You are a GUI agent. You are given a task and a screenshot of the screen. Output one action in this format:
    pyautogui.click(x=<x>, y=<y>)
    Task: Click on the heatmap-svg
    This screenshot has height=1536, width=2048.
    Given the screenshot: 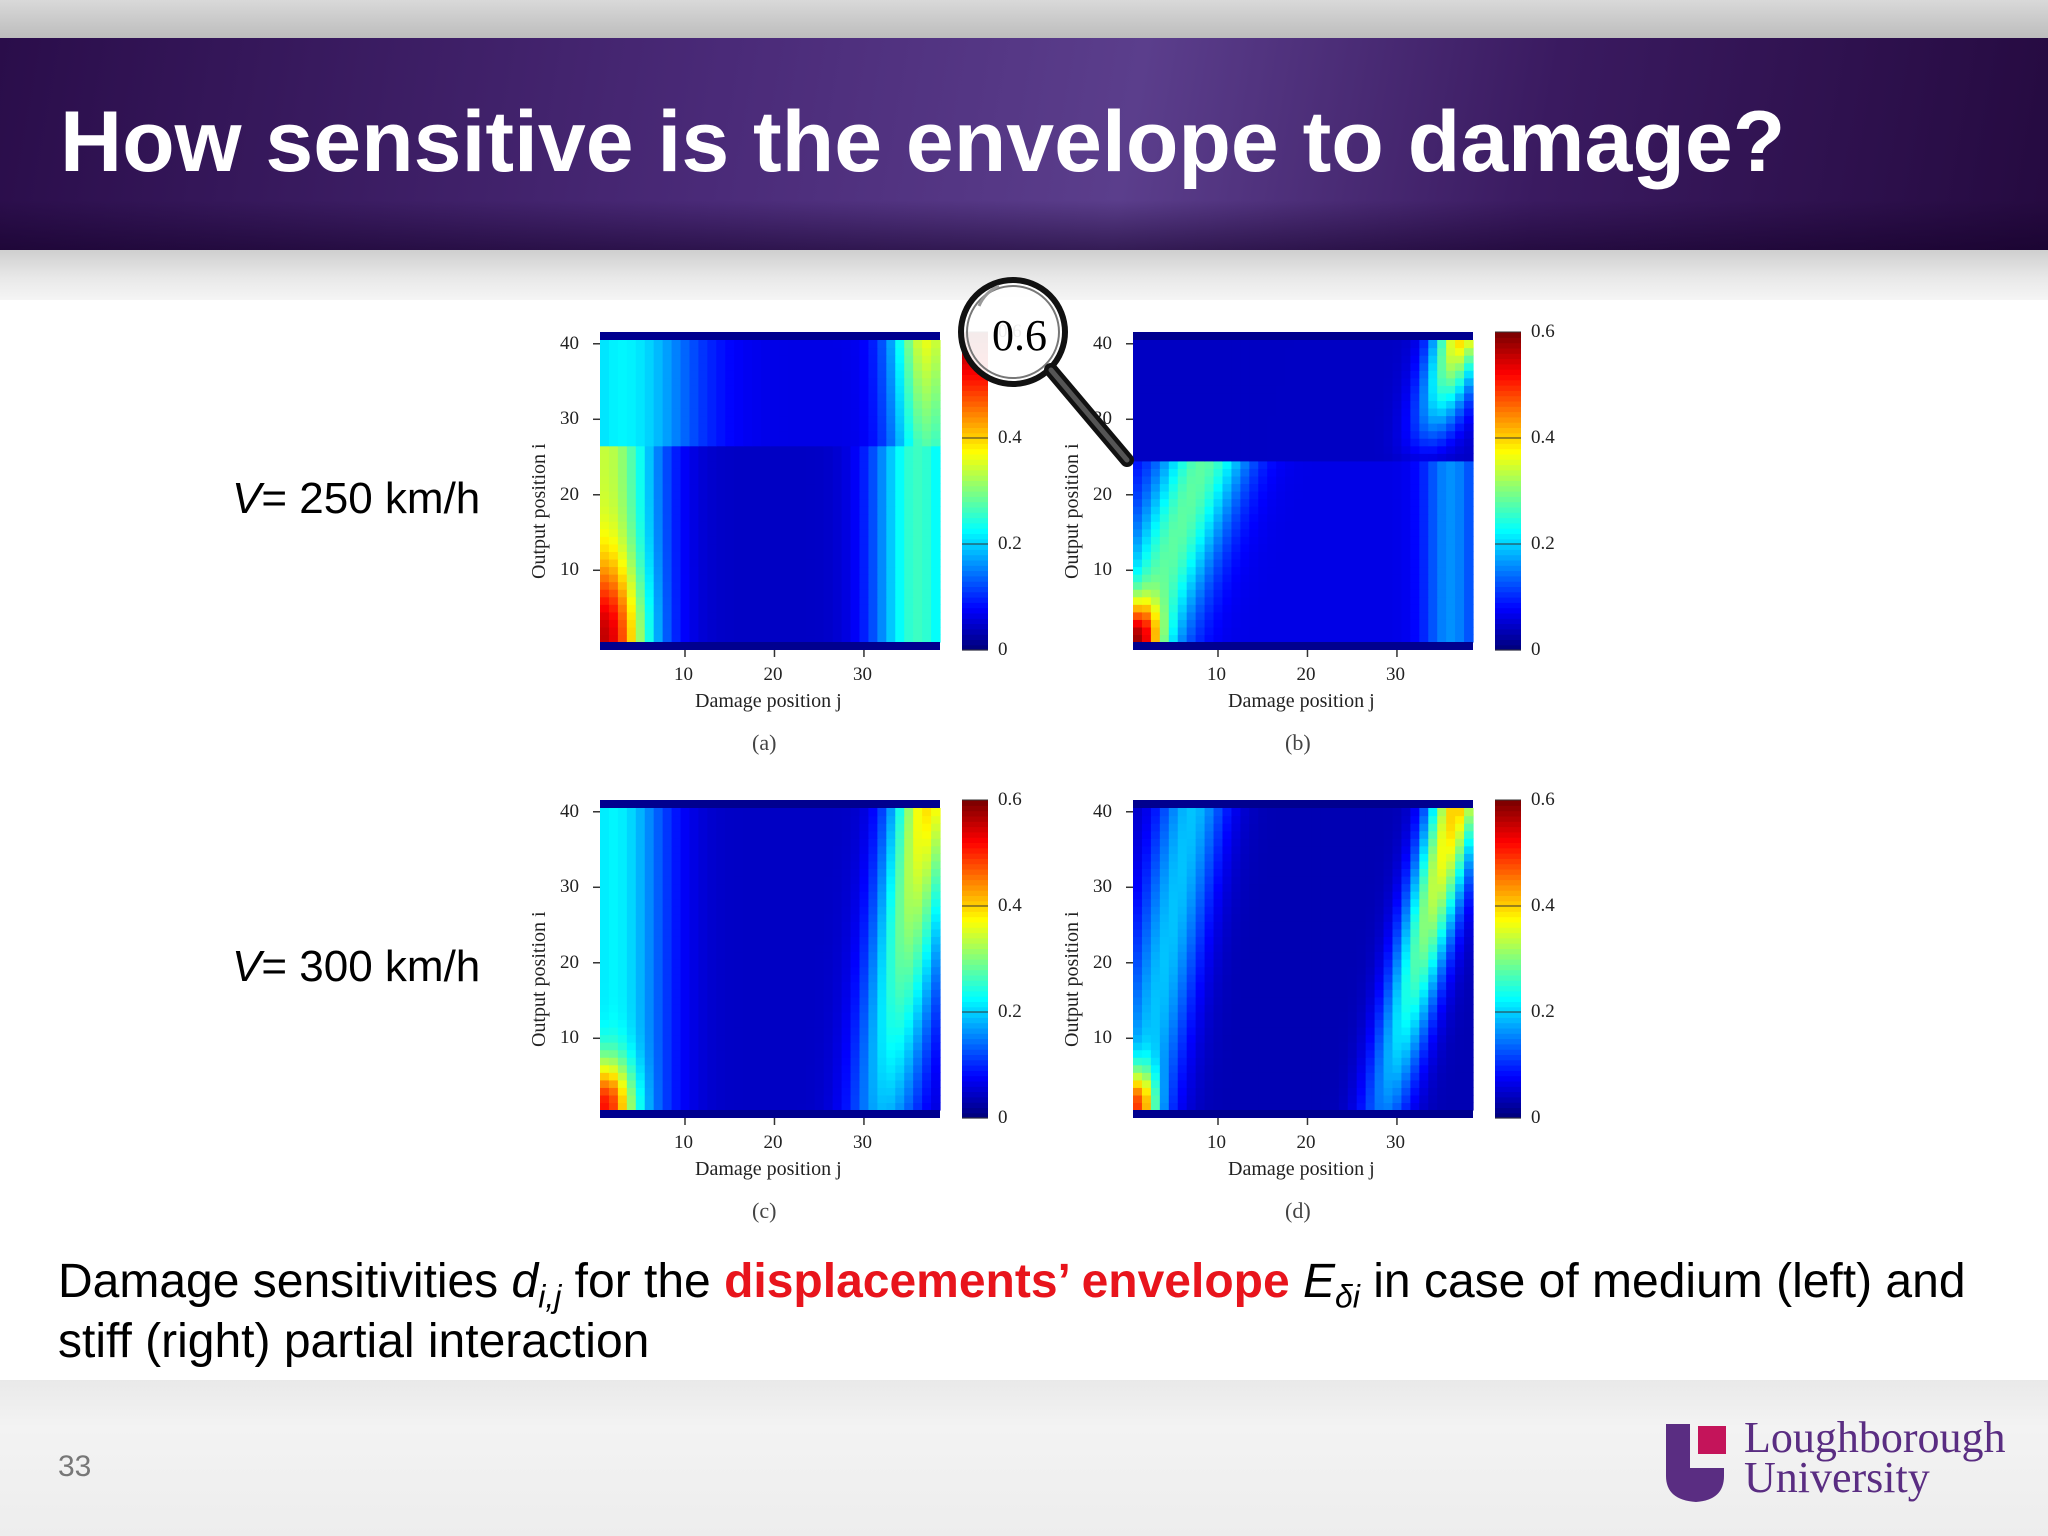 What is the action you would take?
    pyautogui.click(x=790, y=494)
    